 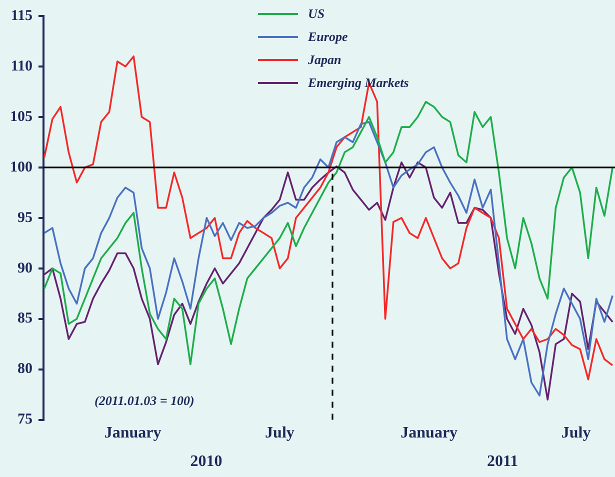 What do you see at coordinates (316, 14) in the screenshot?
I see `legend-label: US` at bounding box center [316, 14].